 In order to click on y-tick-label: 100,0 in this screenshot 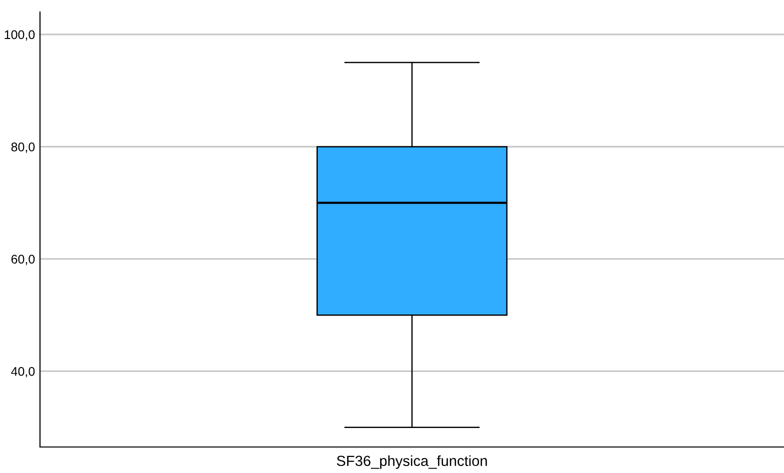, I will do `click(19, 35)`.